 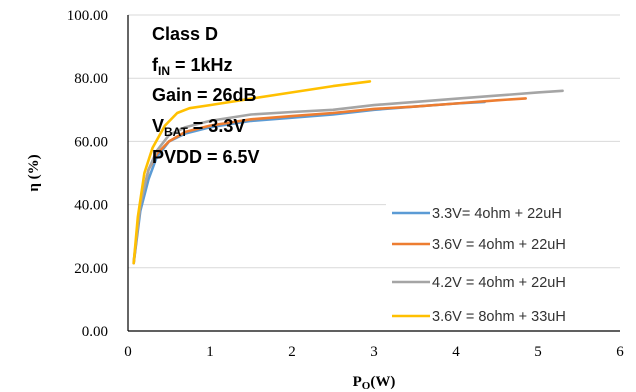 I want to click on annotation-frequency: fIN = 1kHz, so click(x=192, y=66).